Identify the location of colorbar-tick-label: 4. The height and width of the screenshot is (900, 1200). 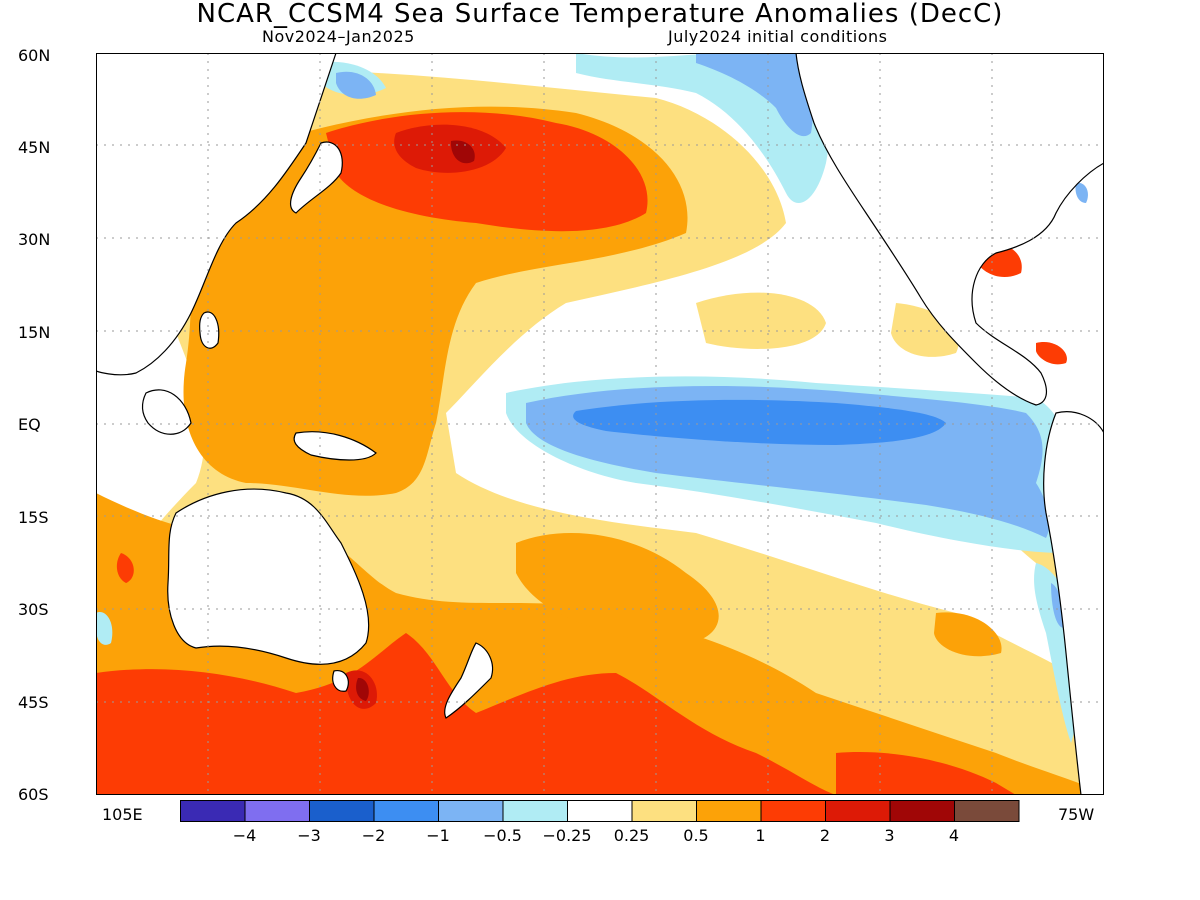
(954, 835).